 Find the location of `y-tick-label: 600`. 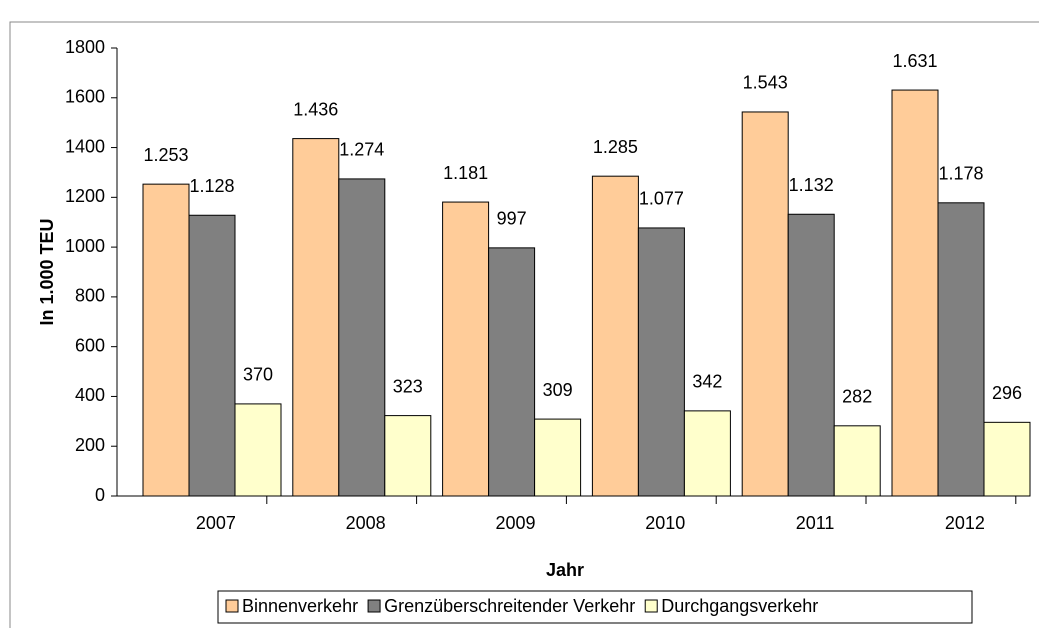

y-tick-label: 600 is located at coordinates (90, 345).